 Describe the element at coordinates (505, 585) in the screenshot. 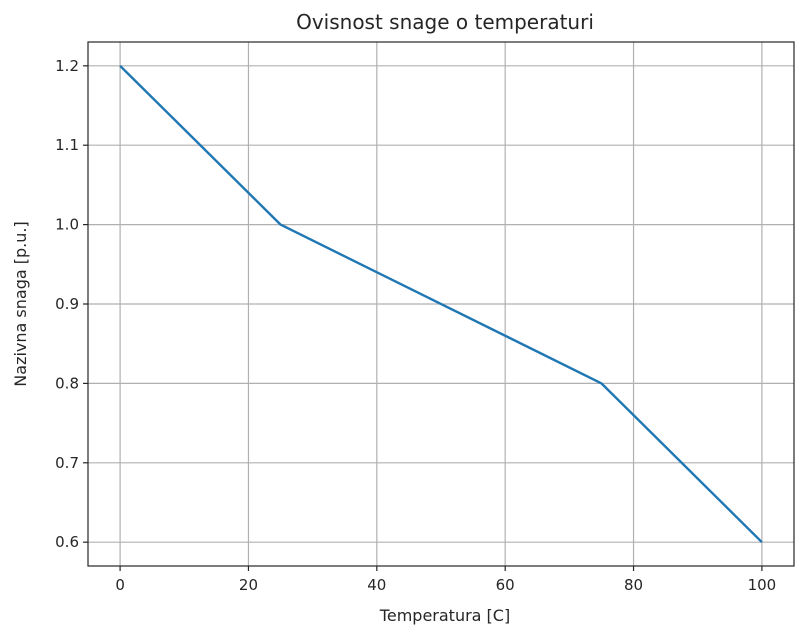

I see `x-tick-label: 60` at that location.